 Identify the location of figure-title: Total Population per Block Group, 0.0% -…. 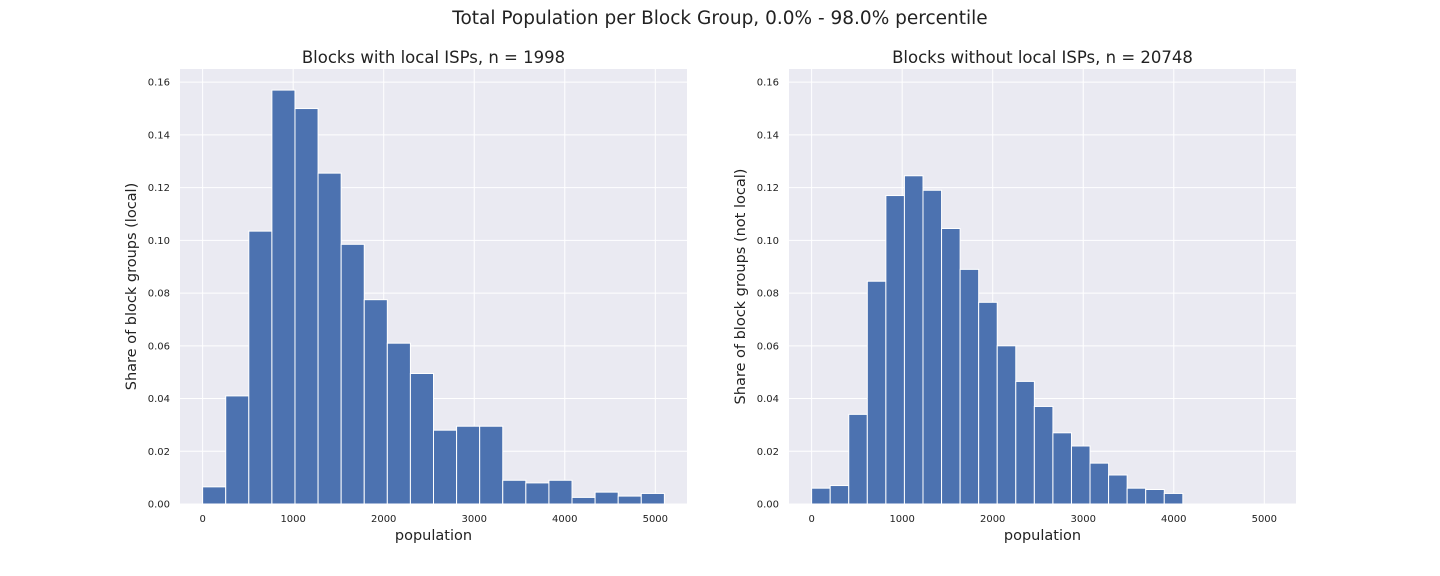
(720, 18).